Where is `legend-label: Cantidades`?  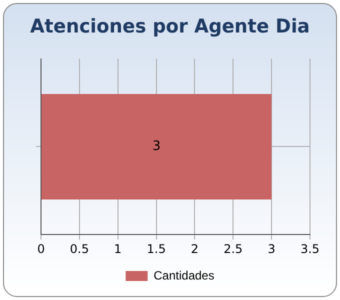 legend-label: Cantidades is located at coordinates (184, 275).